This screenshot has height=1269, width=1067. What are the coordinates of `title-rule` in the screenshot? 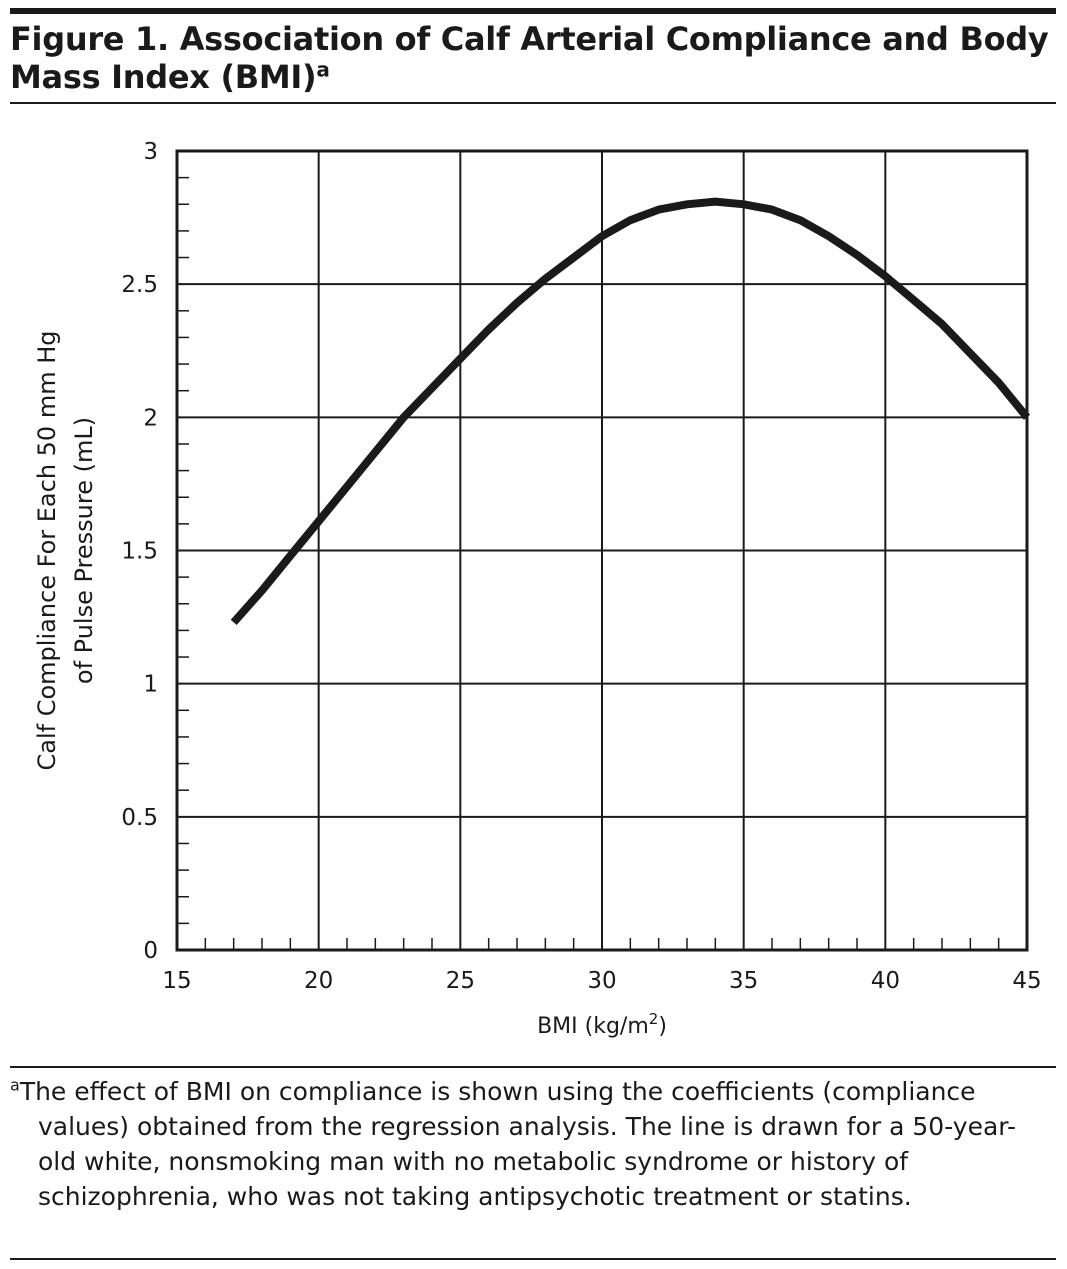 It's located at (533, 103).